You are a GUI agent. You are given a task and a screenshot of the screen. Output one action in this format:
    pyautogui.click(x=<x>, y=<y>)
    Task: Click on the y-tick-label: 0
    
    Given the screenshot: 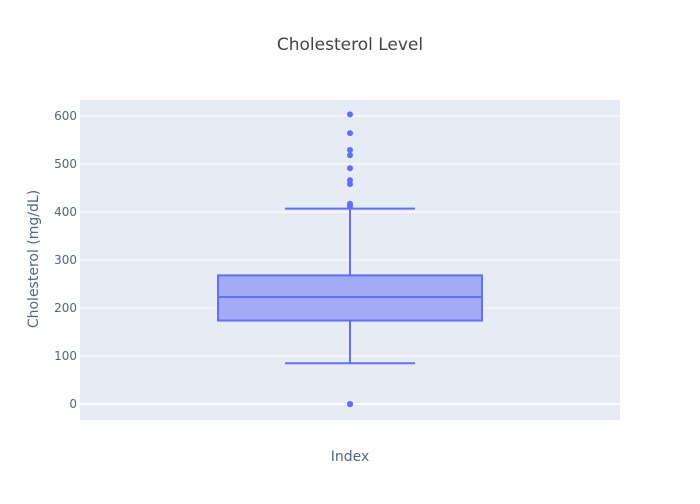 What is the action you would take?
    pyautogui.click(x=73, y=404)
    